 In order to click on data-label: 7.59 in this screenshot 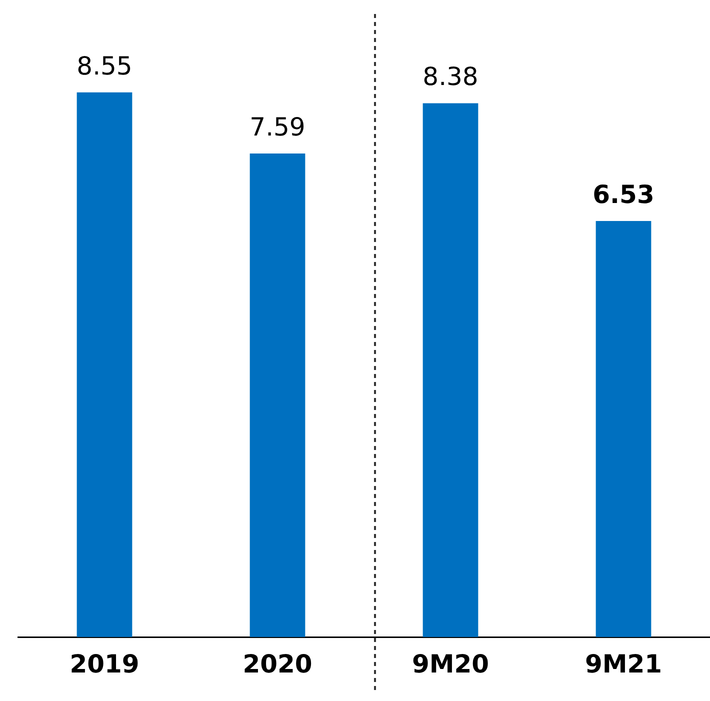, I will do `click(278, 127)`.